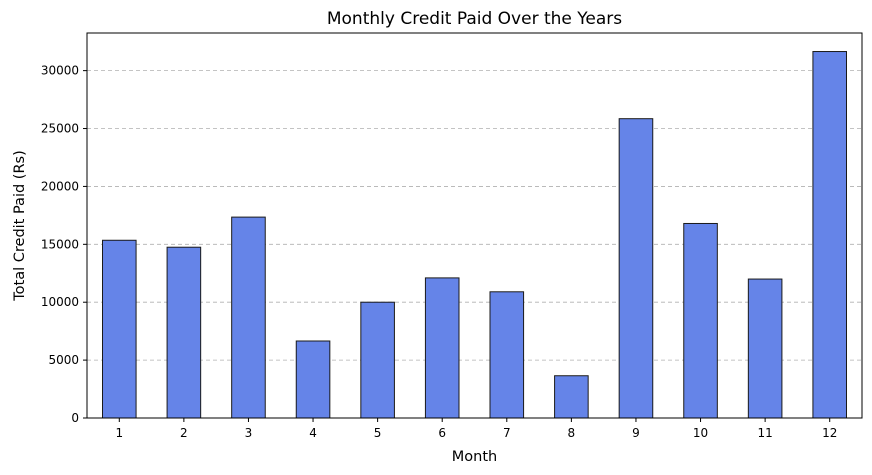 The width and height of the screenshot is (872, 475). Describe the element at coordinates (572, 433) in the screenshot. I see `x-tick-label: 8` at that location.